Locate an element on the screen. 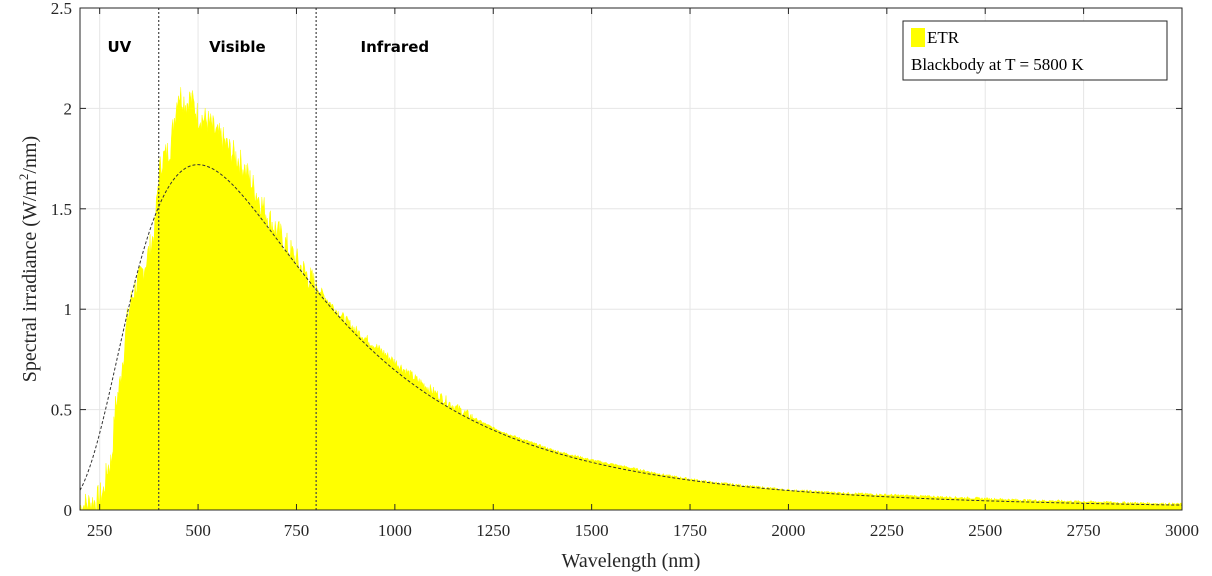 The height and width of the screenshot is (576, 1212). x-tick-label: 2000 is located at coordinates (788, 530).